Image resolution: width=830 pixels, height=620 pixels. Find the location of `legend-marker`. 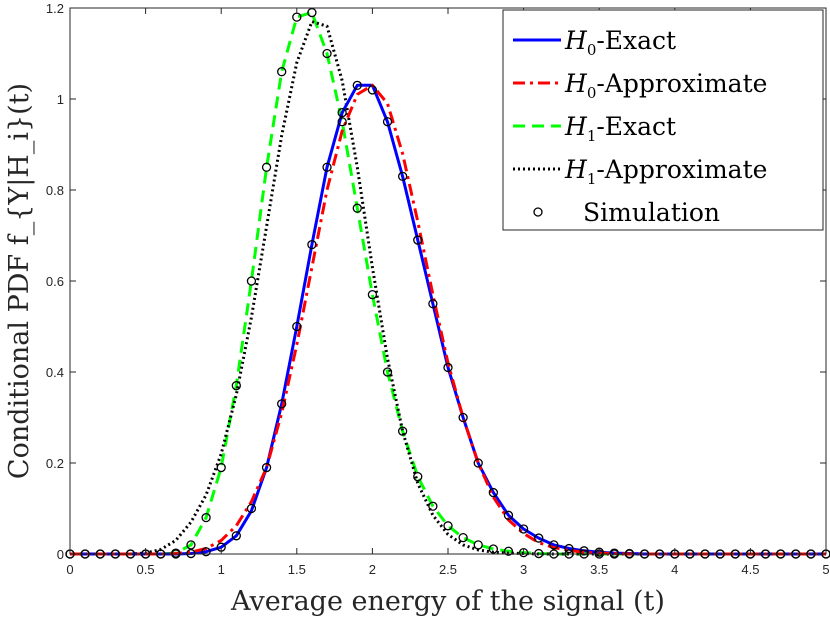

legend-marker is located at coordinates (538, 212).